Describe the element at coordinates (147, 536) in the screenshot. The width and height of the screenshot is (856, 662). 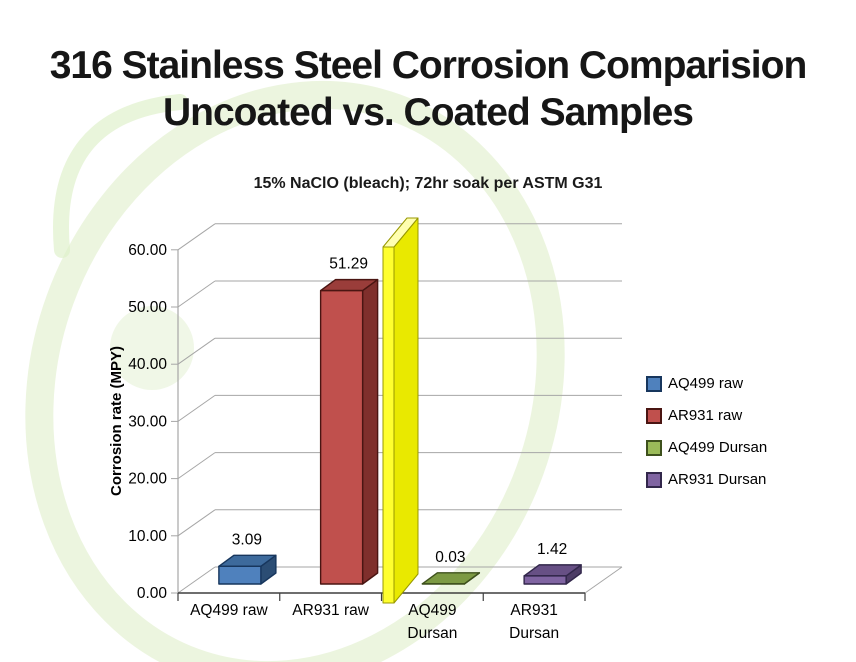
I see `y-tick-label: 10.00` at that location.